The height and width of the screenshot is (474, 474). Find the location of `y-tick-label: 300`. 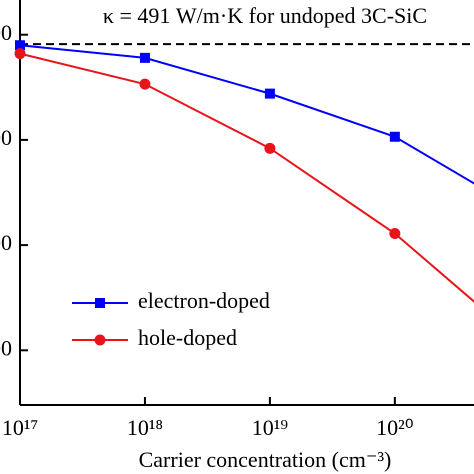

y-tick-label: 300 is located at coordinates (6, 242).